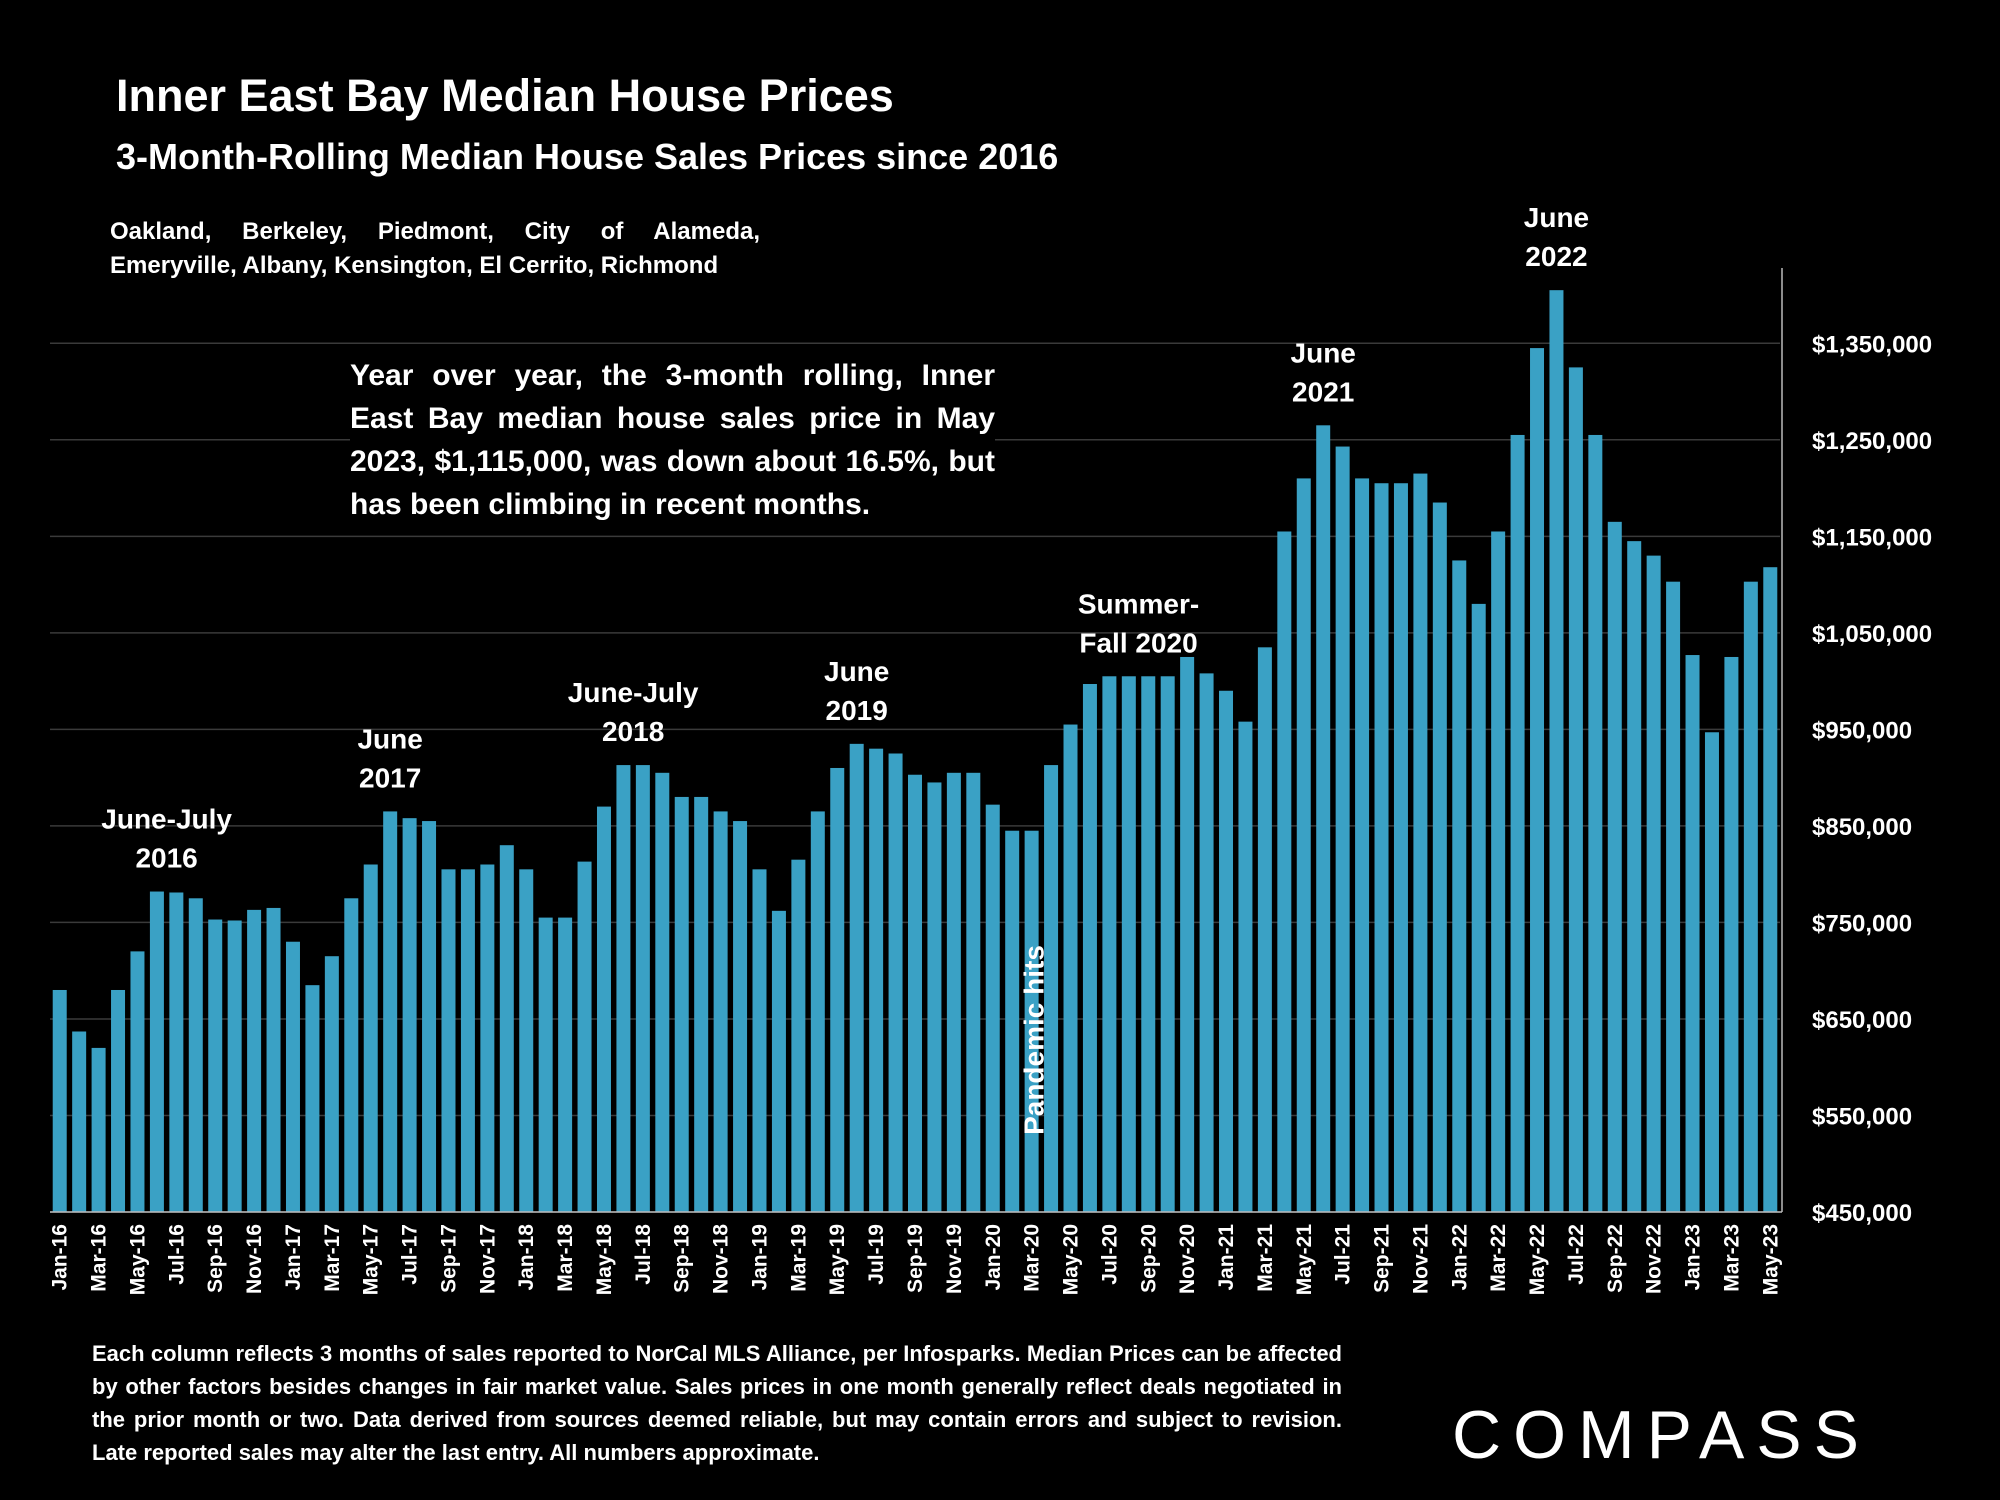 The width and height of the screenshot is (2000, 1500). Describe the element at coordinates (1109, 1254) in the screenshot. I see `x-tick-label: Jul-20` at that location.